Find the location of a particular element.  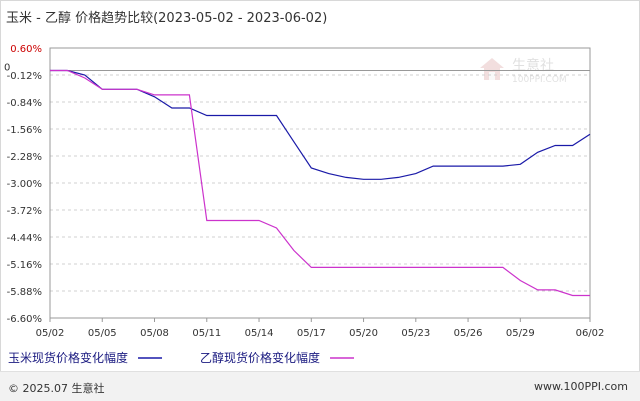

watermark-name: 生意社 is located at coordinates (533, 65).